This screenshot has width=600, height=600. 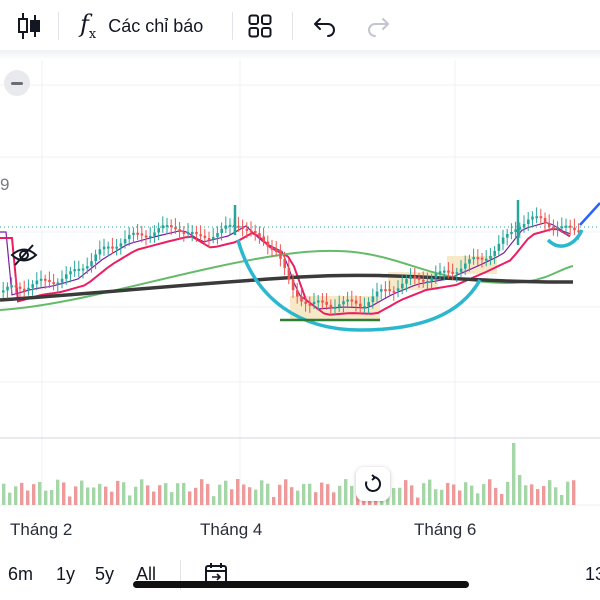 What do you see at coordinates (378, 26) in the screenshot?
I see `redo-icon` at bounding box center [378, 26].